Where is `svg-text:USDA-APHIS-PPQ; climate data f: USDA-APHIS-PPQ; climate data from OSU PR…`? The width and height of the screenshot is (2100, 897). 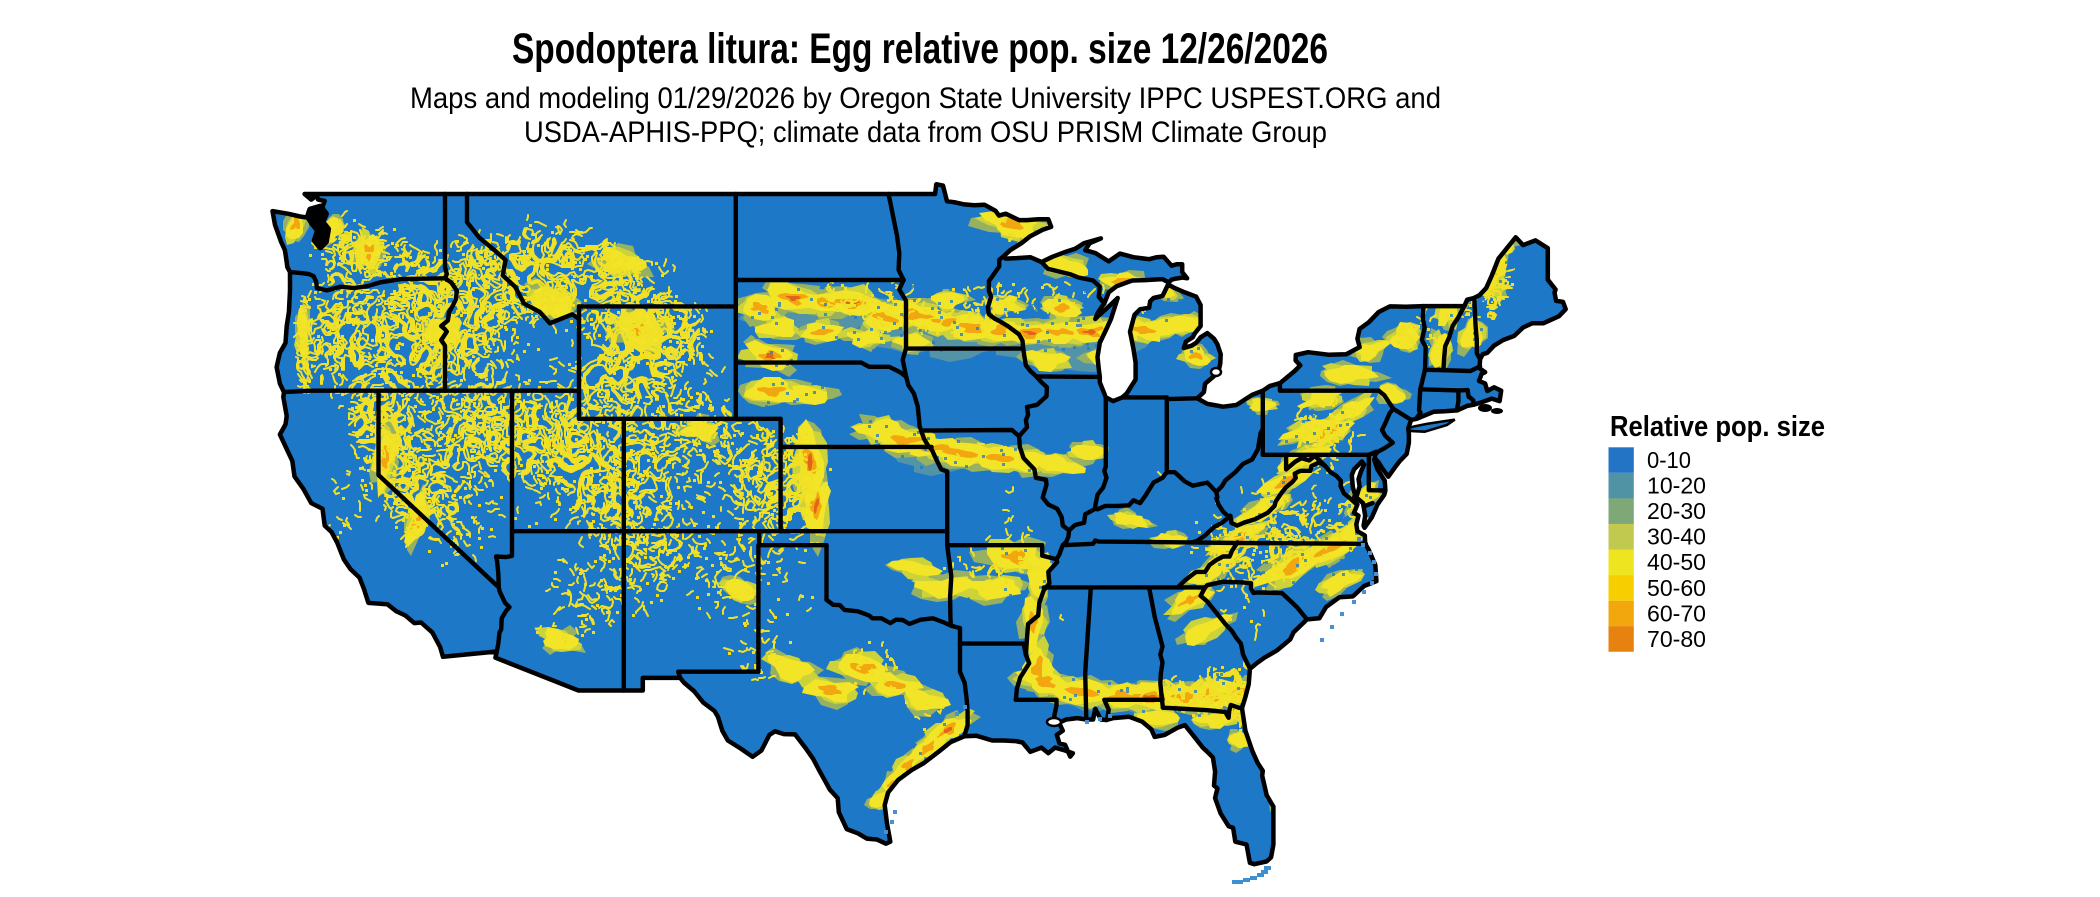 svg-text:USDA-APHIS-PPQ; climate data f: USDA-APHIS-PPQ; climate data from OSU PR… is located at coordinates (925, 132).